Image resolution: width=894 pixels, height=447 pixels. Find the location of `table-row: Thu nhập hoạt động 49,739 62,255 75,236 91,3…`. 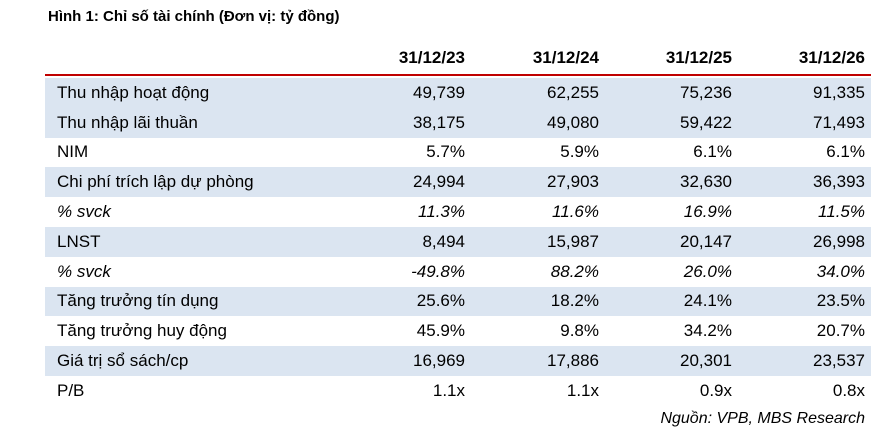

table-row: Thu nhập hoạt động 49,739 62,255 75,236 91,3… is located at coordinates (458, 93).